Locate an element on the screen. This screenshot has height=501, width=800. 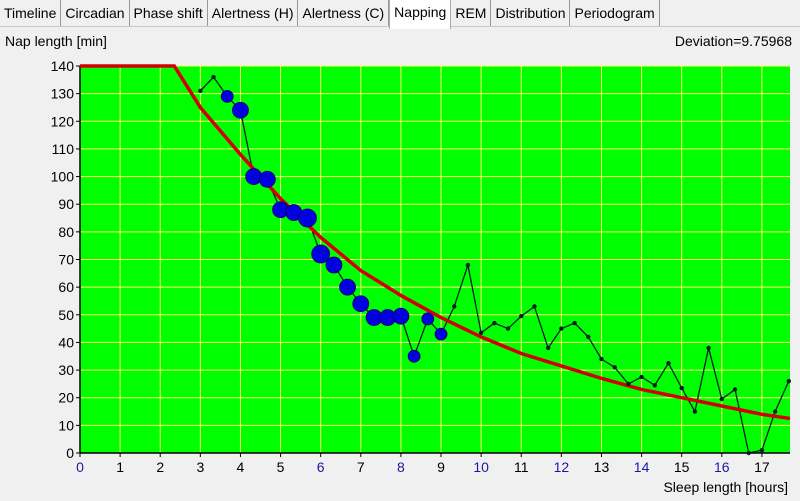
x-tick-label: 2 is located at coordinates (160, 467).